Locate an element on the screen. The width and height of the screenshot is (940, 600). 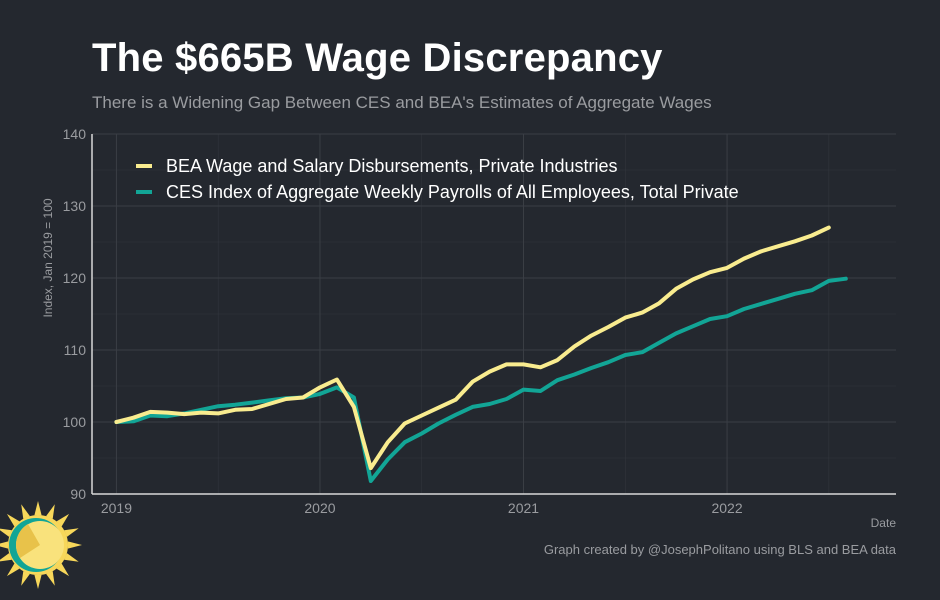
y-axis-title: Index, Jan 2019 = 100 is located at coordinates (48, 257).